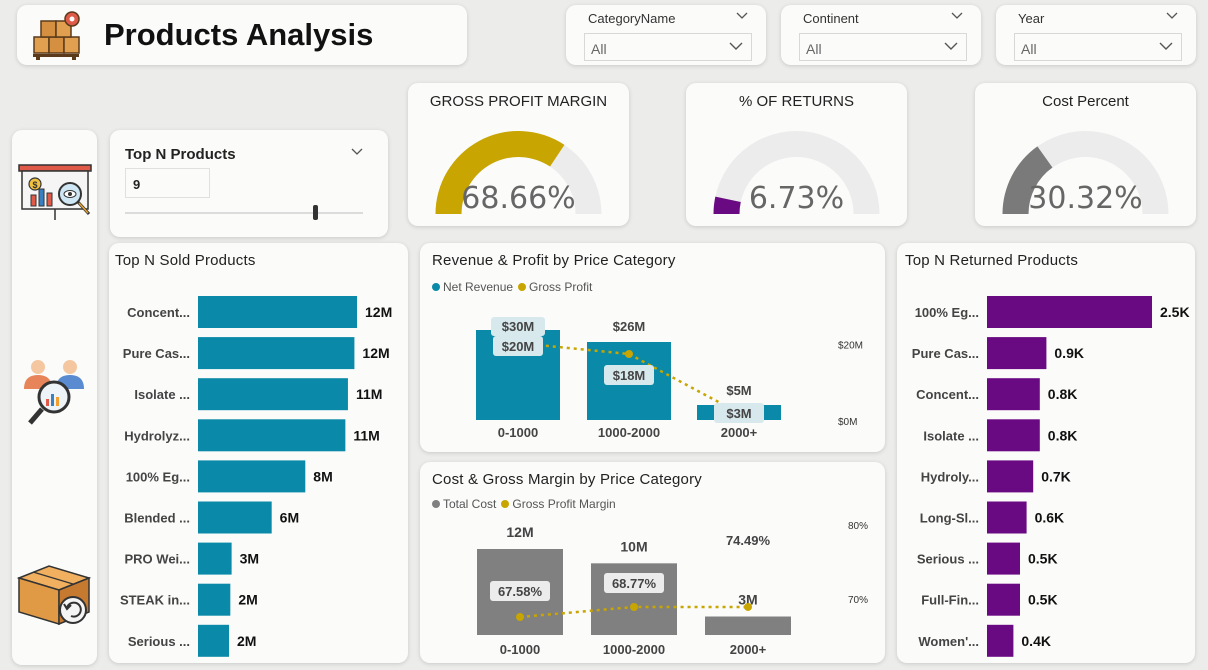 This screenshot has width=1208, height=670. What do you see at coordinates (1085, 154) in the screenshot?
I see `cost-percent-card: Cost Percent 30.32%` at bounding box center [1085, 154].